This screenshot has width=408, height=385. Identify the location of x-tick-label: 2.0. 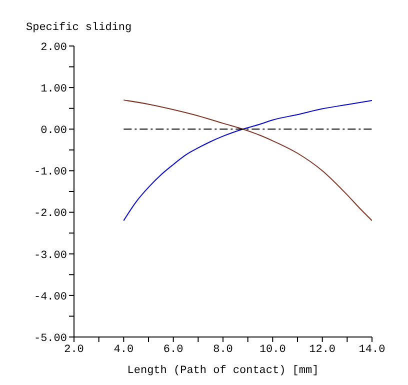
(74, 350).